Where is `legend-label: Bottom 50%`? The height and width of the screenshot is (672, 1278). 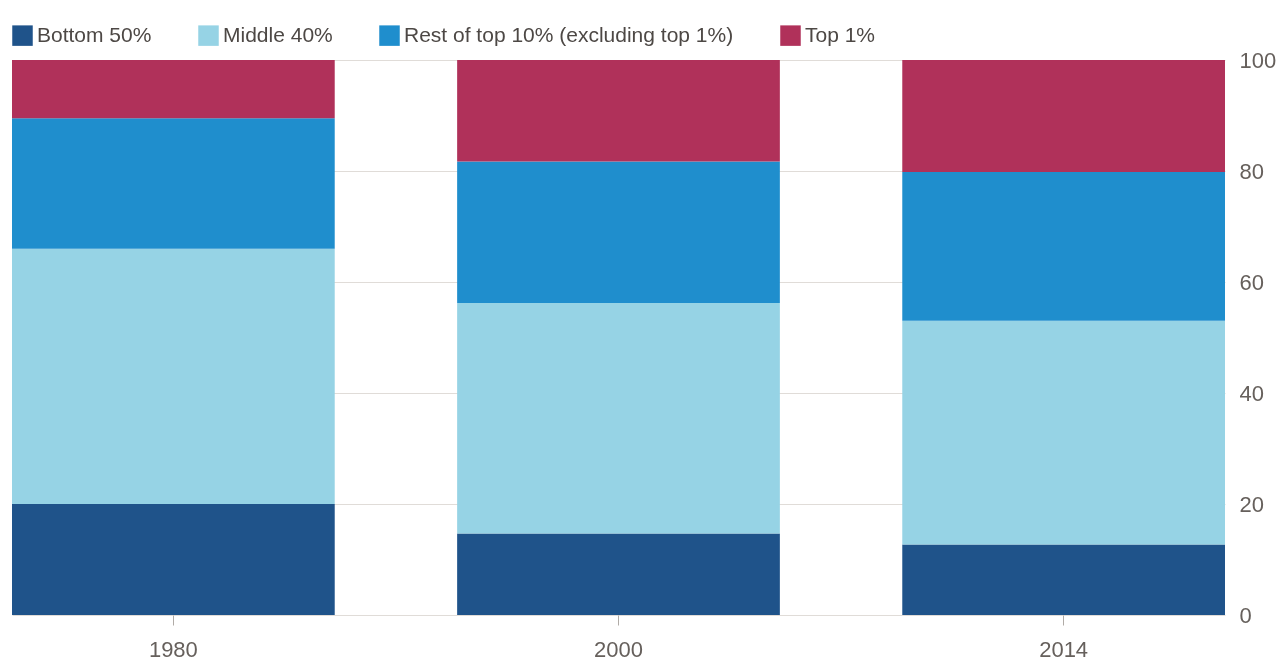 legend-label: Bottom 50% is located at coordinates (94, 34).